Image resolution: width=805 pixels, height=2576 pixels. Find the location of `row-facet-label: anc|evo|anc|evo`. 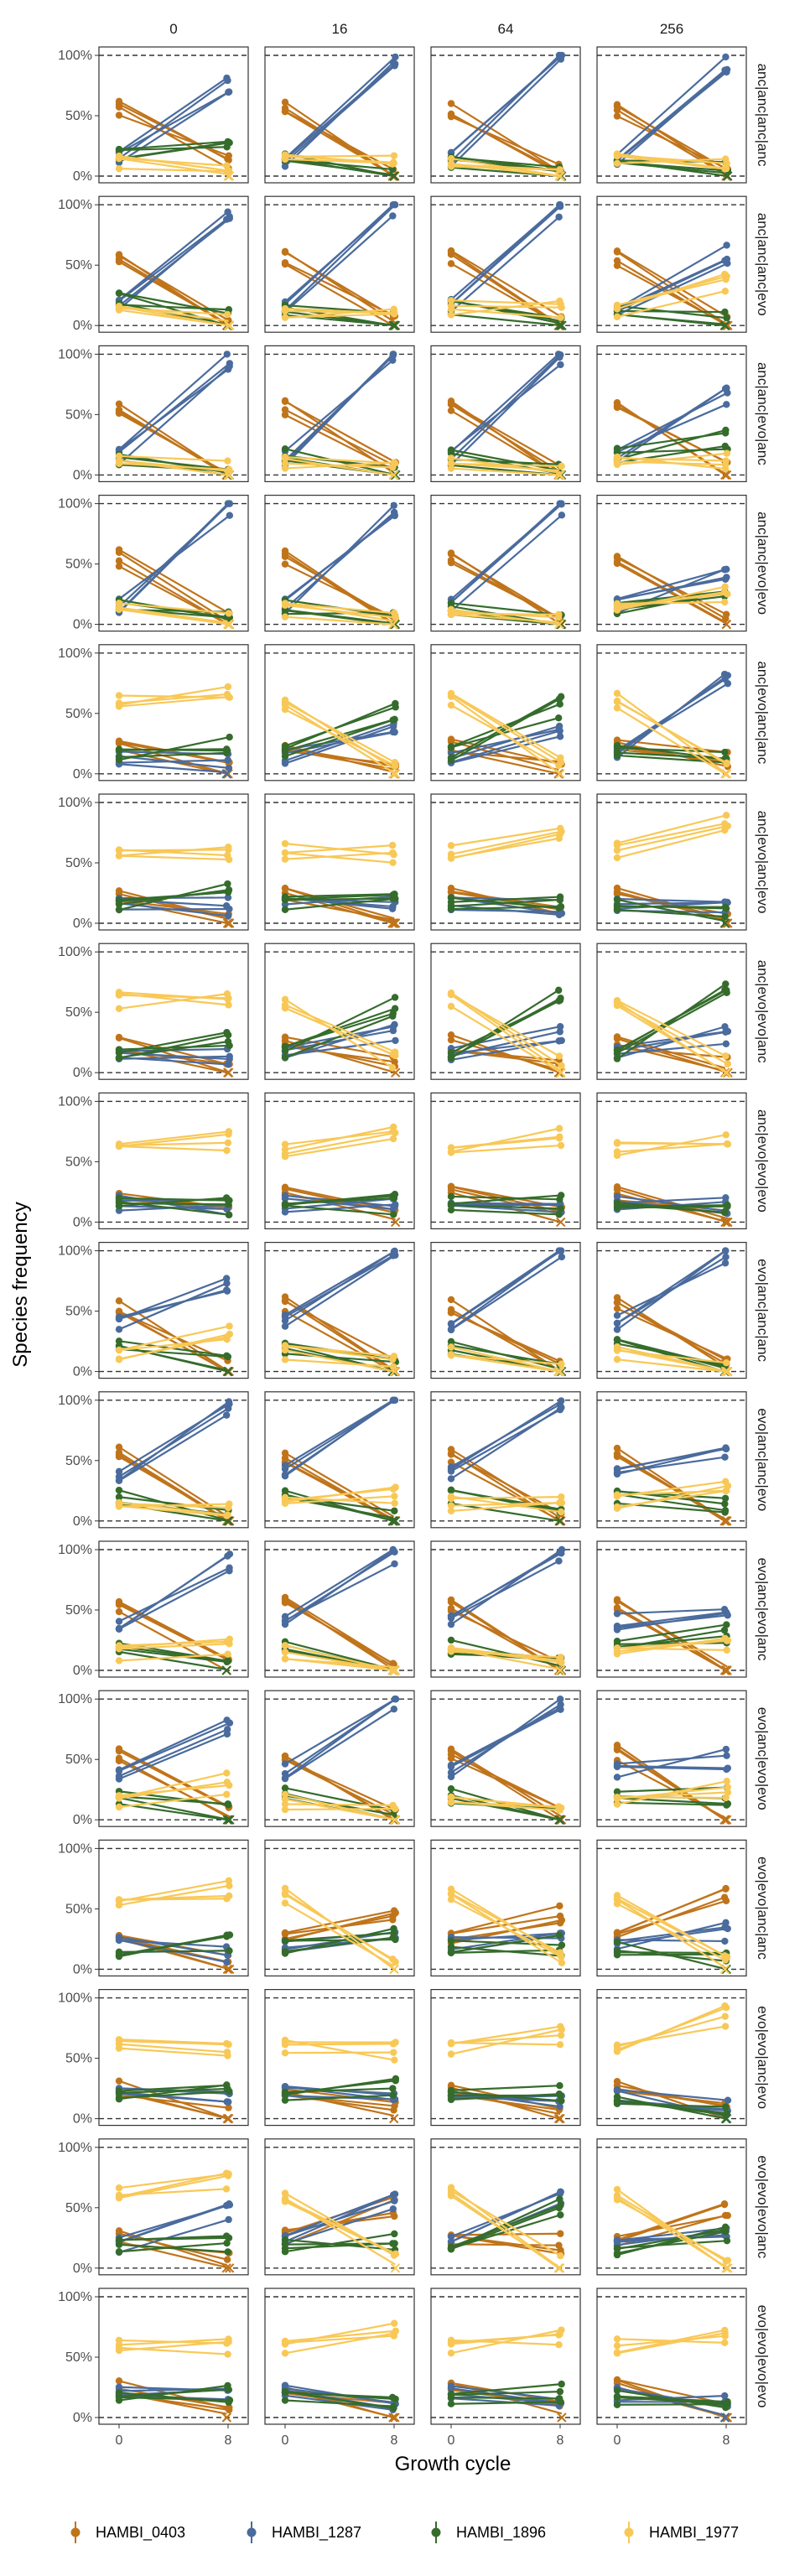

row-facet-label: anc|evo|anc|evo is located at coordinates (763, 862).